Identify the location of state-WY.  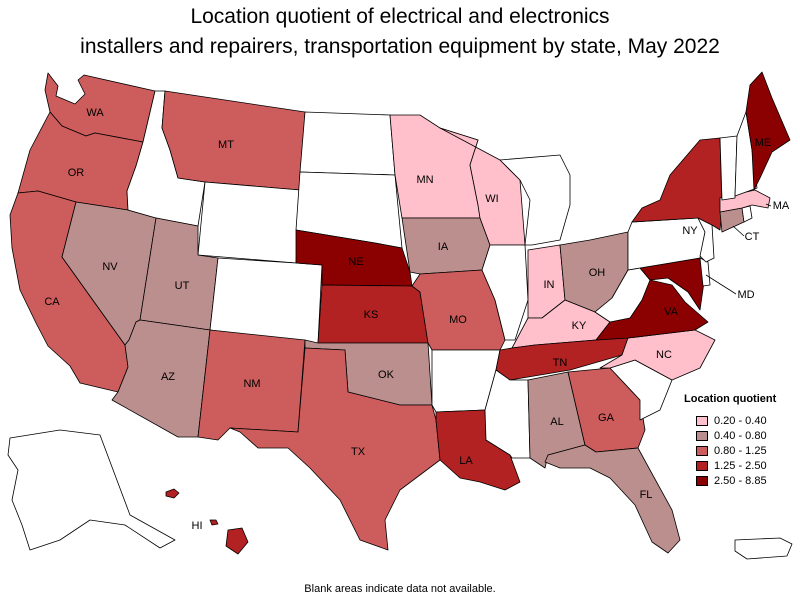
(249, 222).